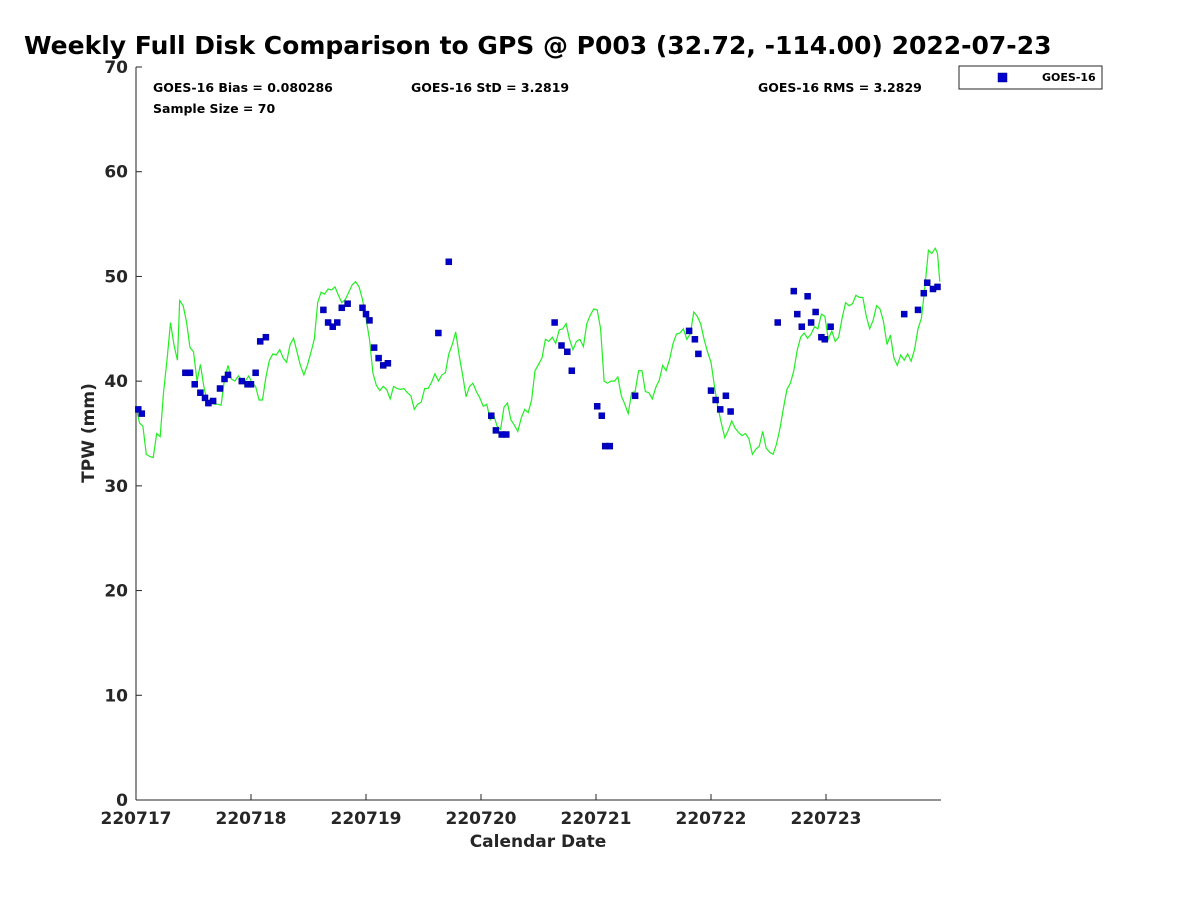 This screenshot has height=900, width=1200. What do you see at coordinates (826, 819) in the screenshot?
I see `x-tick-label: 220723` at bounding box center [826, 819].